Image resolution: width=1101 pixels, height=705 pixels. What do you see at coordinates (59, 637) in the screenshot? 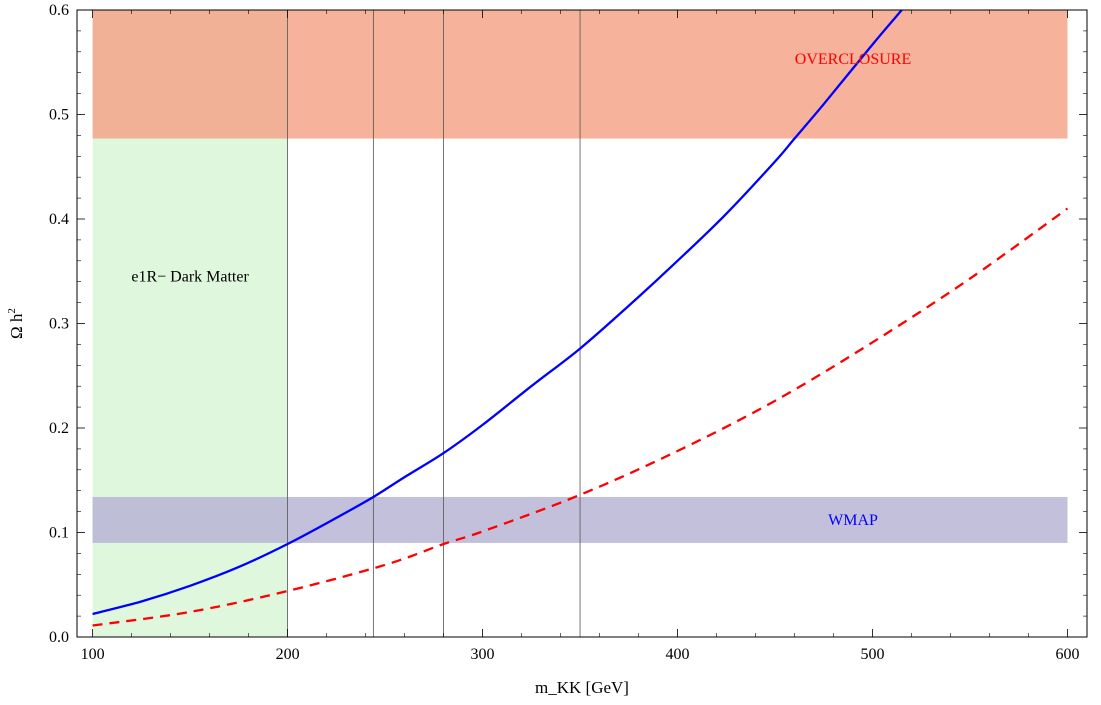
I see `y-tick-label: 0.0` at bounding box center [59, 637].